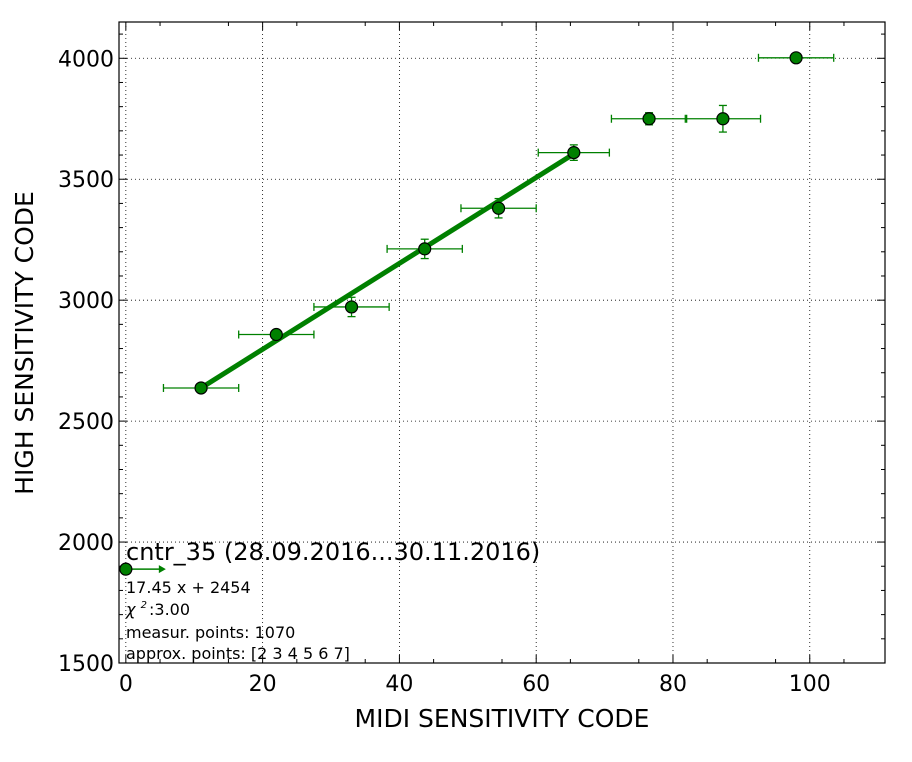 This screenshot has height=762, width=912. What do you see at coordinates (126, 684) in the screenshot?
I see `x-tick-label: 0` at bounding box center [126, 684].